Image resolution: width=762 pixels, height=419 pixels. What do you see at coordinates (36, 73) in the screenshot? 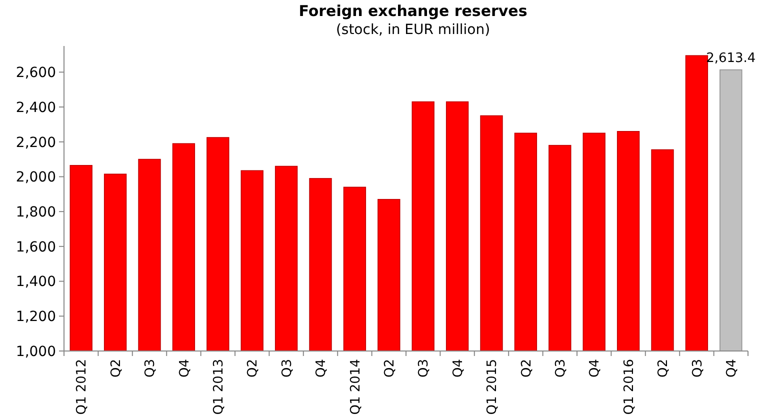
I see `y-tick-label: 2,600` at bounding box center [36, 73].